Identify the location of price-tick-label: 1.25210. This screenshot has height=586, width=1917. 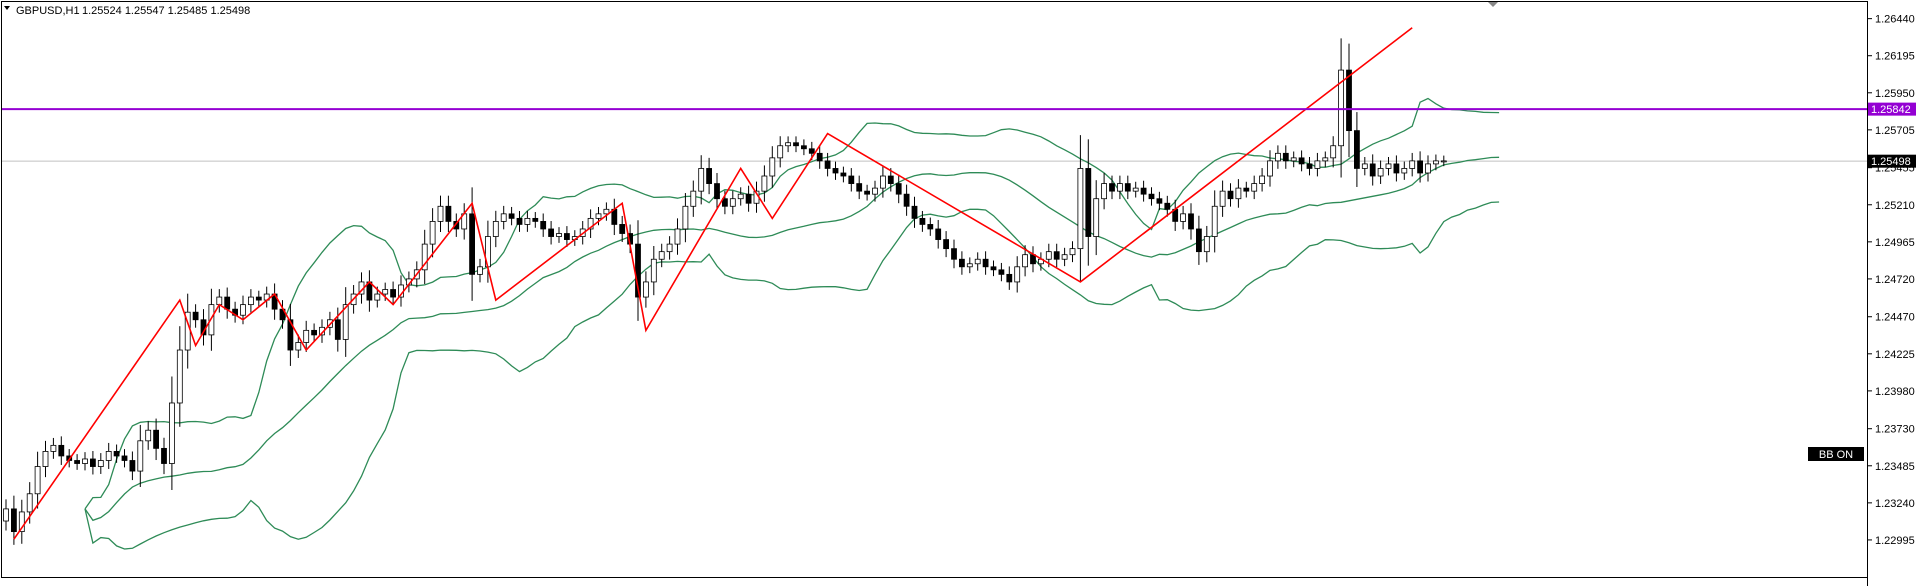
(1895, 206).